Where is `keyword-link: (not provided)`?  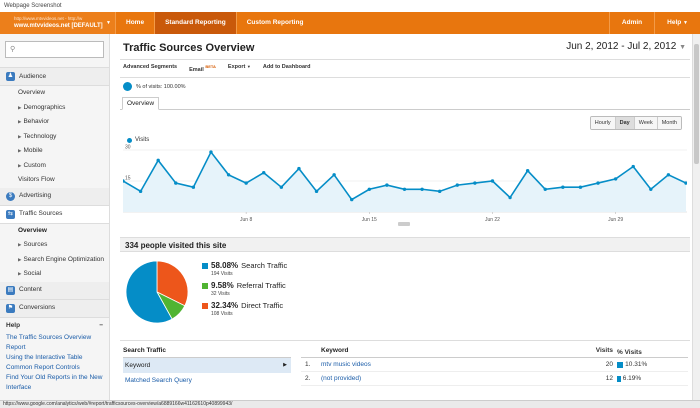 keyword-link: (not provided) is located at coordinates (341, 378).